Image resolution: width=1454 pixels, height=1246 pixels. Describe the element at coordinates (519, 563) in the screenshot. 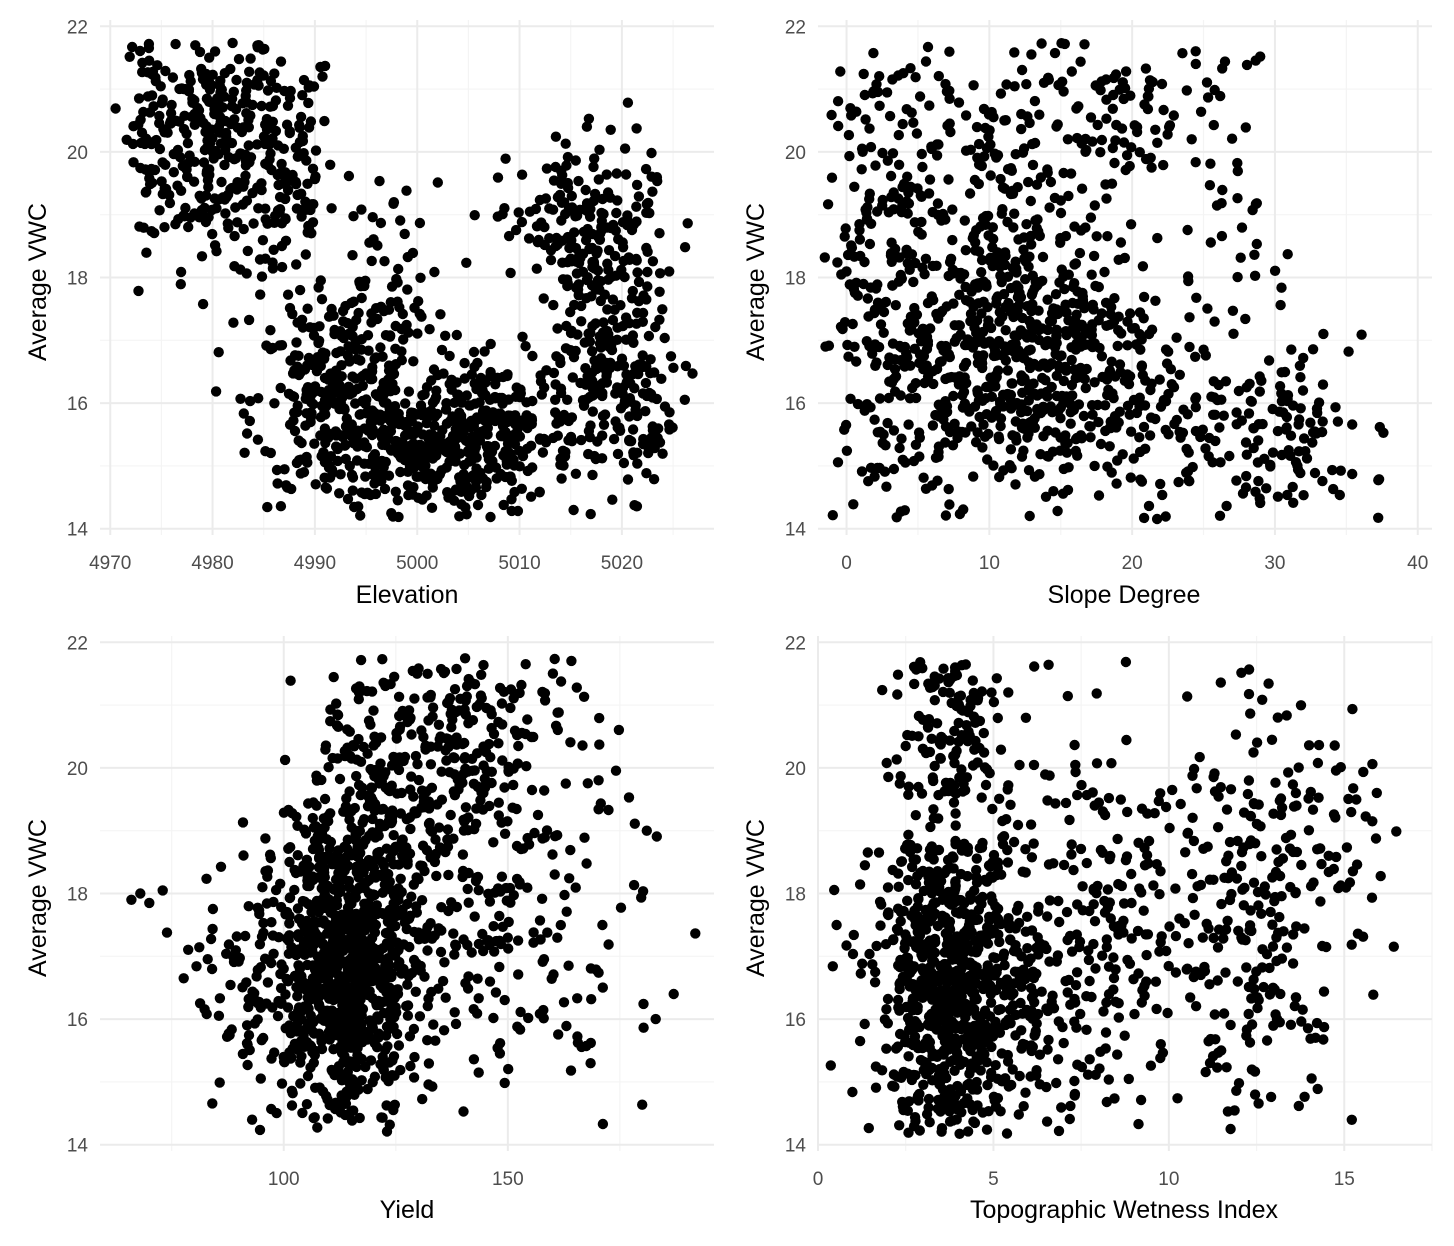

I see `x-tick-label: 5010` at that location.